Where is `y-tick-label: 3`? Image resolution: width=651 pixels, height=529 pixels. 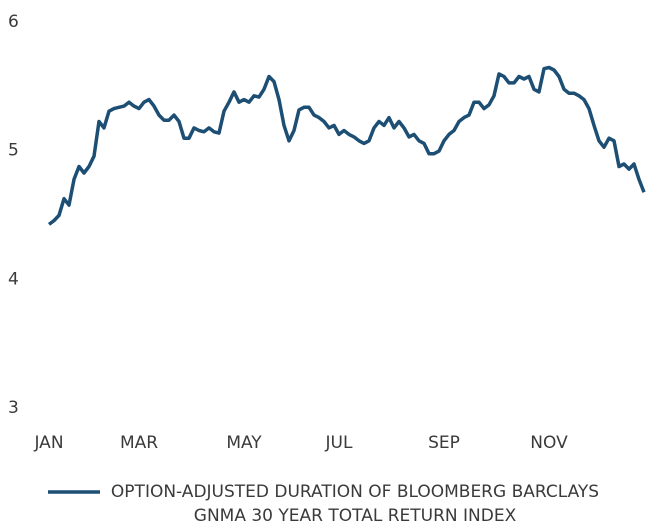
y-tick-label: 3 is located at coordinates (13, 408).